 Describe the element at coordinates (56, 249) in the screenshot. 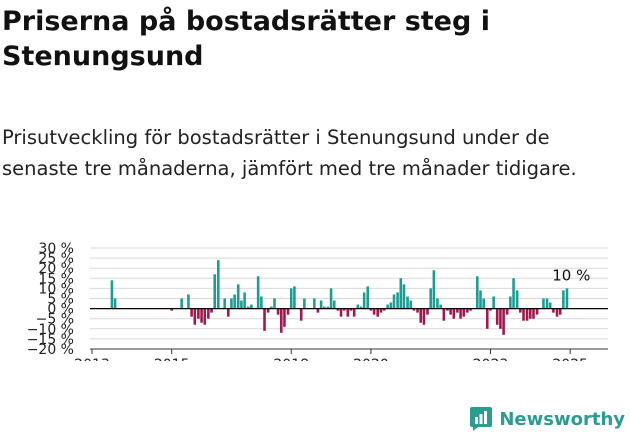

I see `y-tick-label: 30 %` at that location.